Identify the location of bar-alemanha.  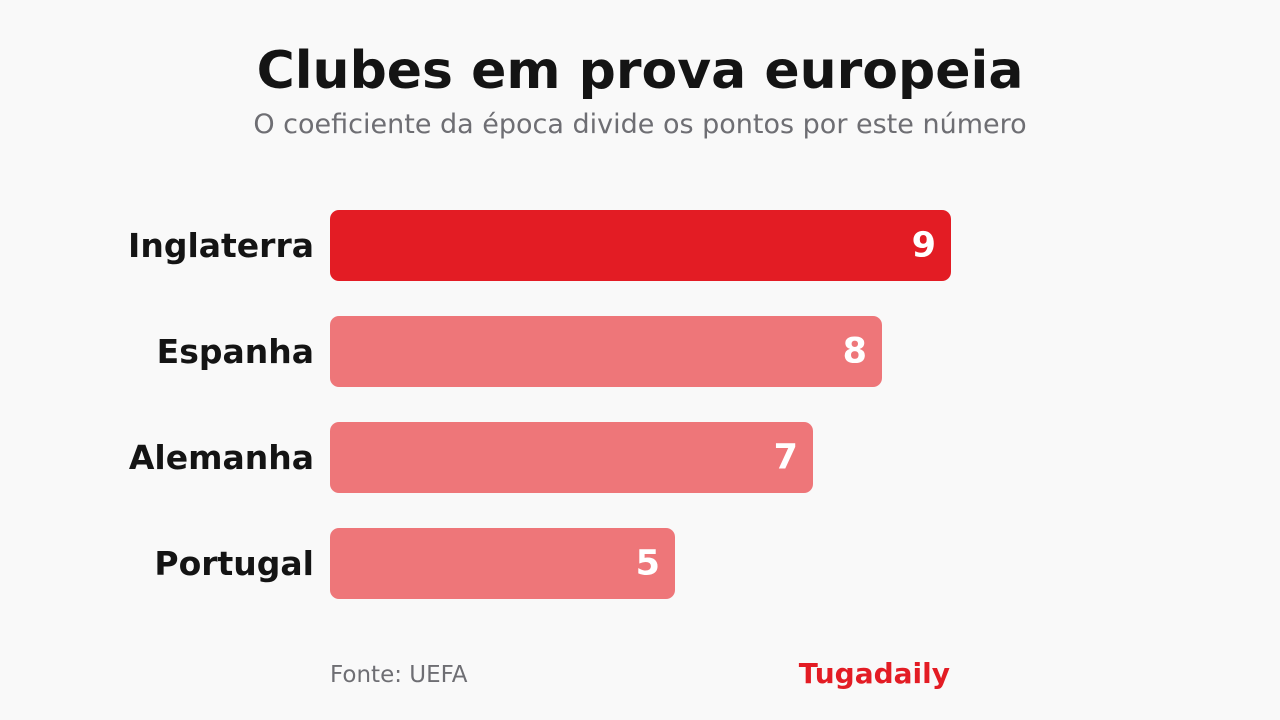
(571, 457).